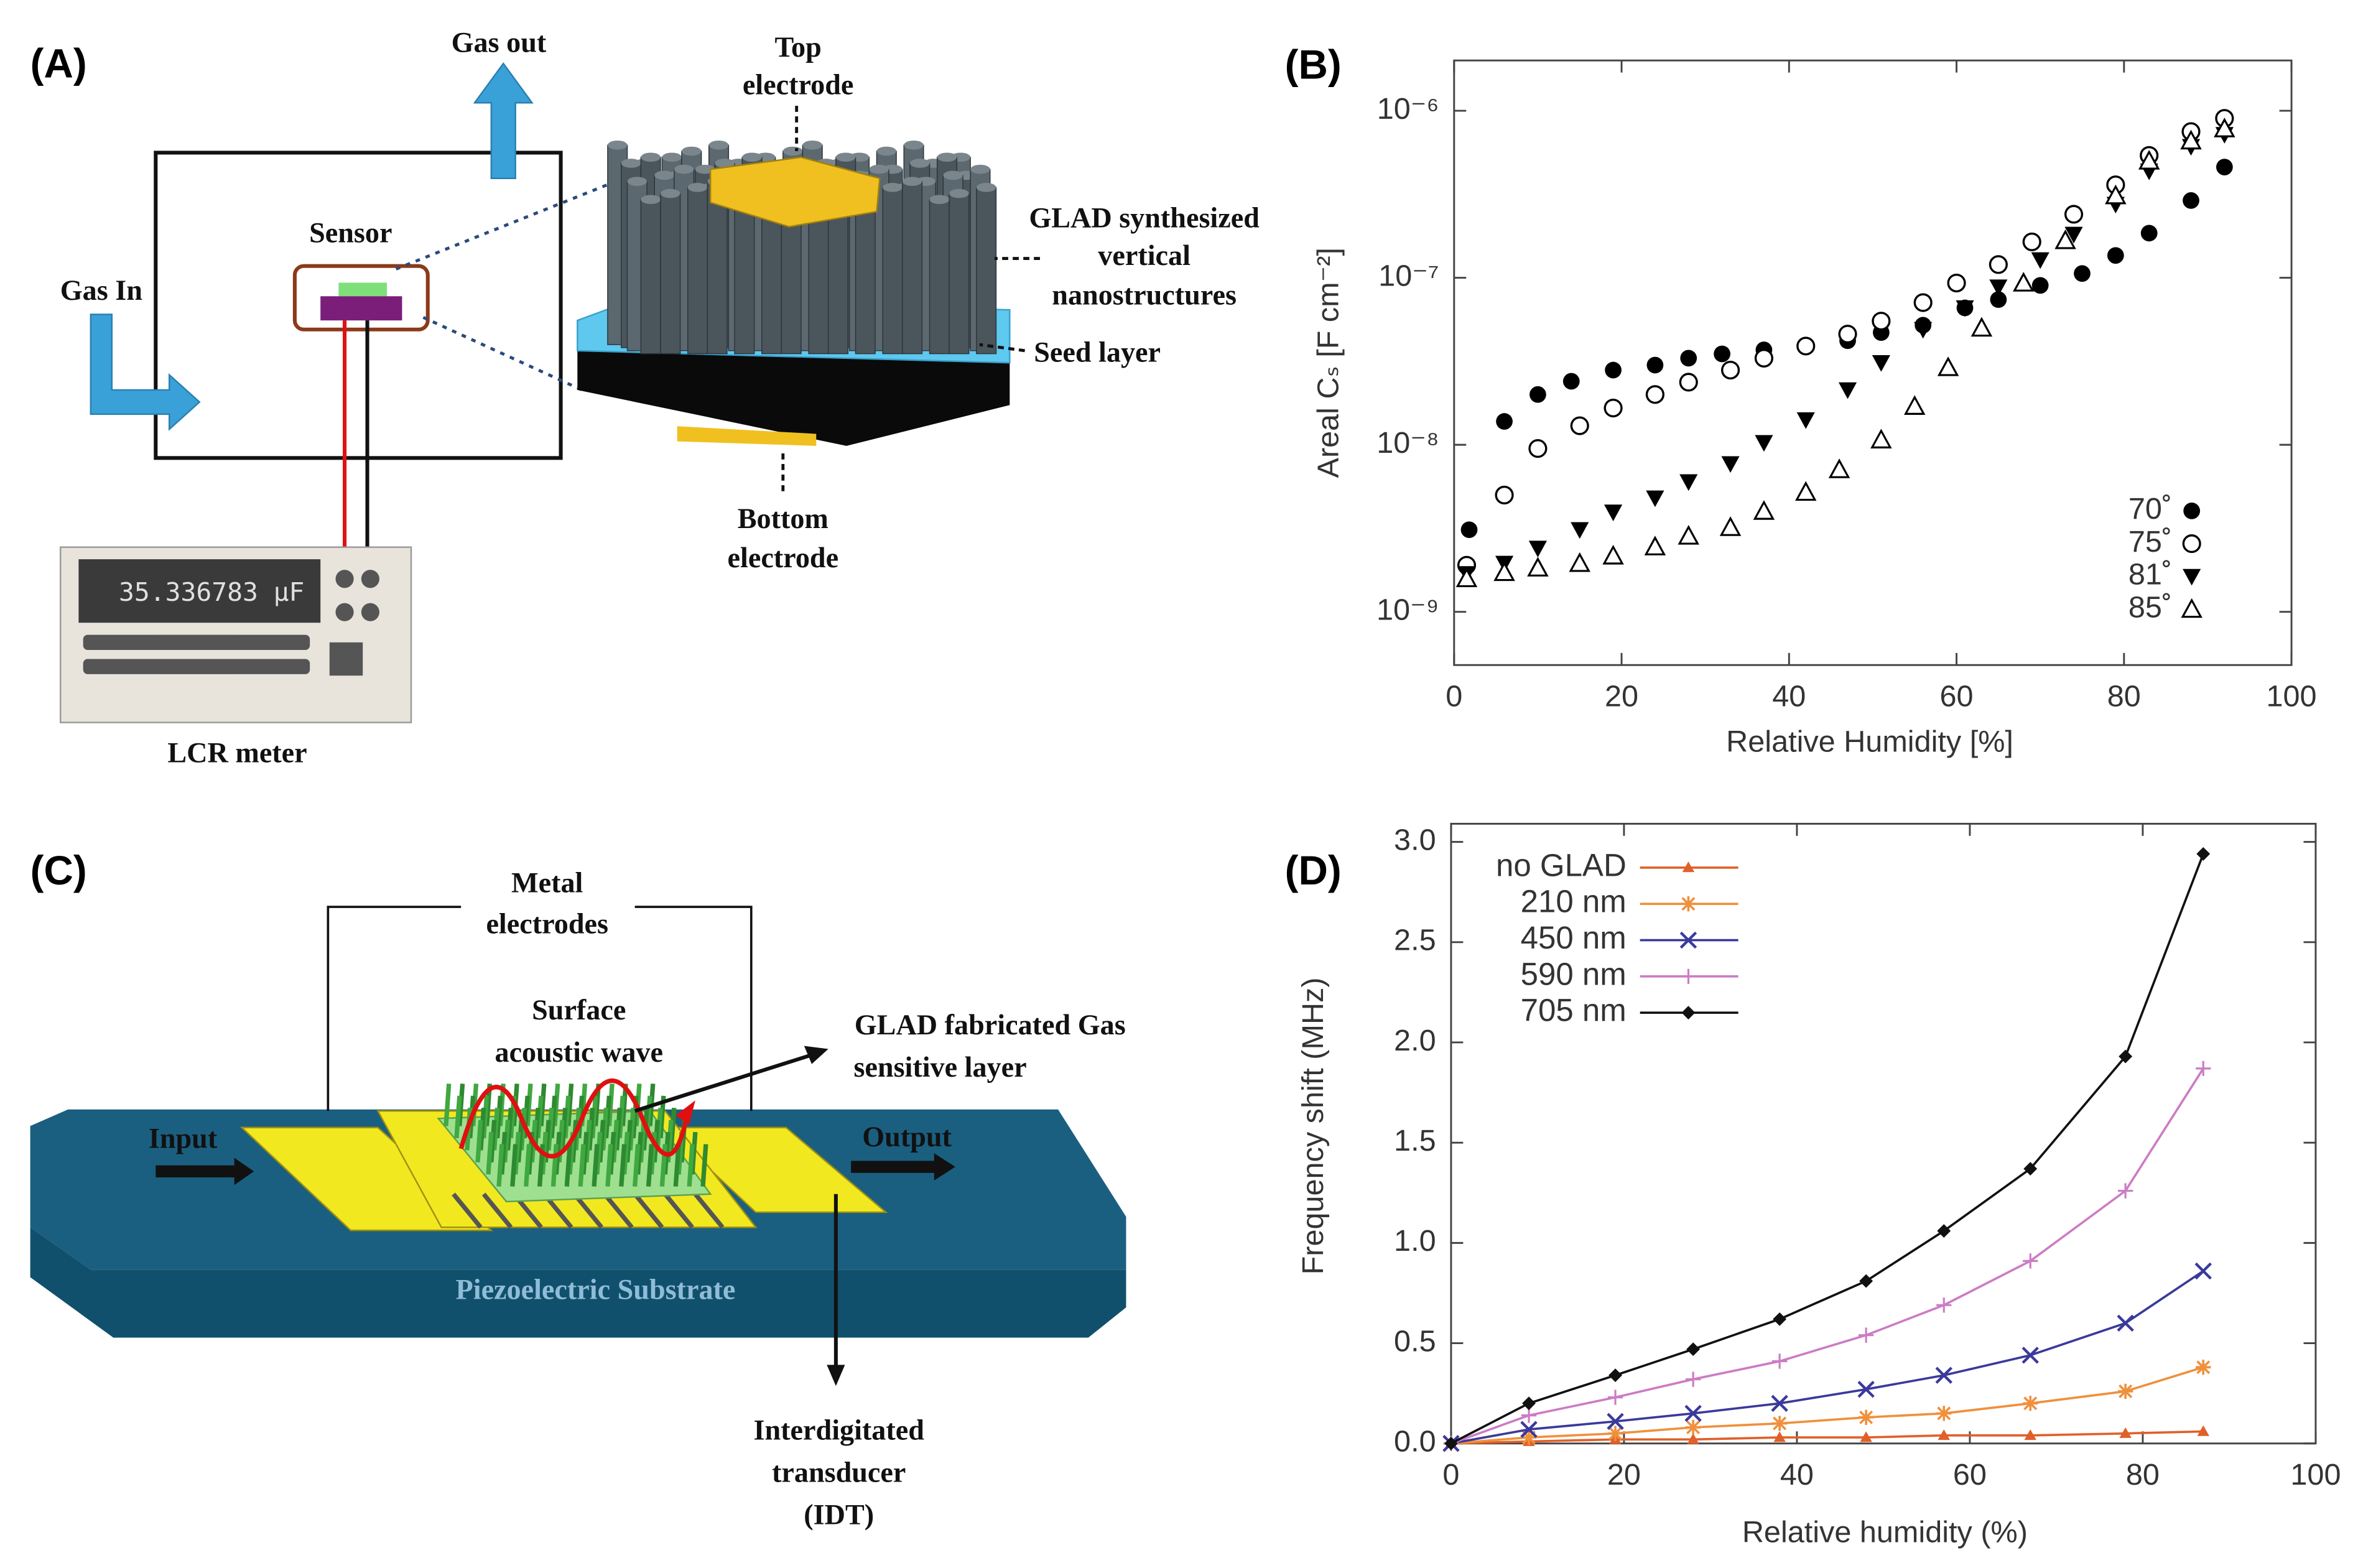  What do you see at coordinates (2150, 574) in the screenshot?
I see `legend-label: 81˚` at bounding box center [2150, 574].